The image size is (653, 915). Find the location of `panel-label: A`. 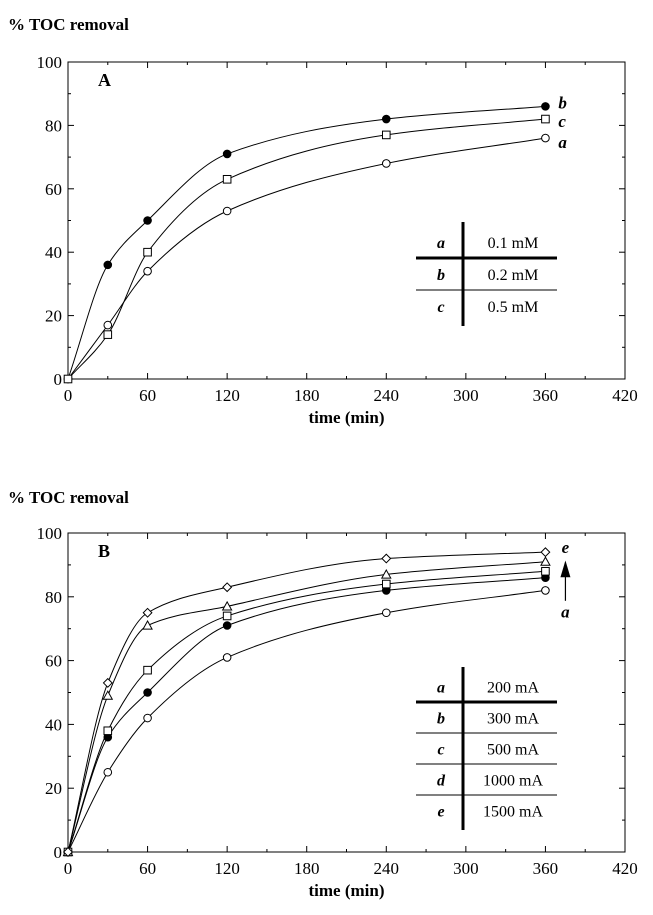

panel-label: A is located at coordinates (104, 80).